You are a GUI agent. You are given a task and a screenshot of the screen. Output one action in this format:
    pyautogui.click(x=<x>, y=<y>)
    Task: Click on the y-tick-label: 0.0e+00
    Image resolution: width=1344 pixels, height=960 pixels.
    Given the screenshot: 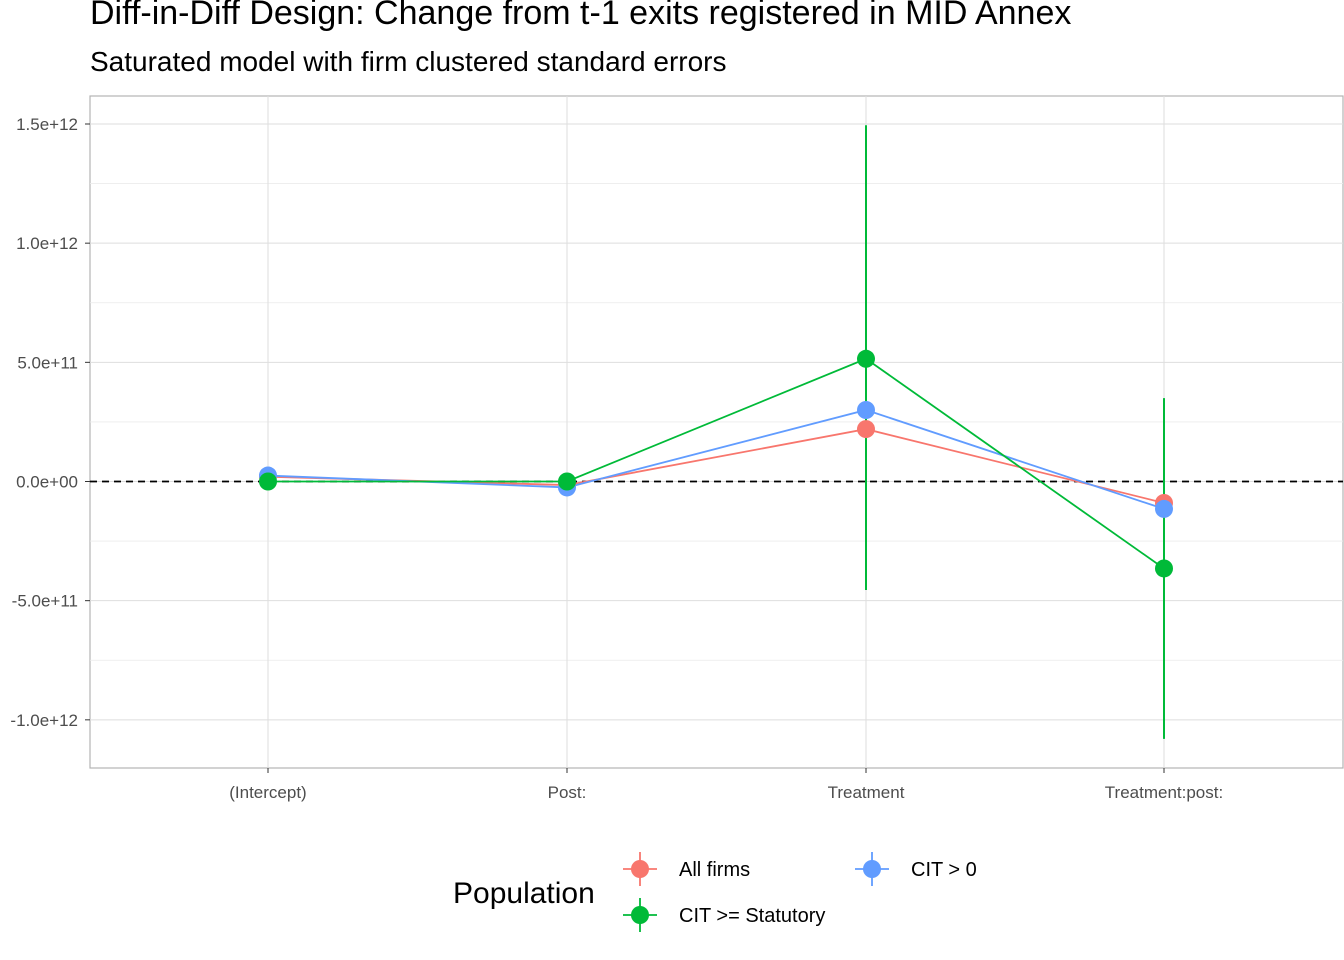 What is the action you would take?
    pyautogui.click(x=47, y=482)
    